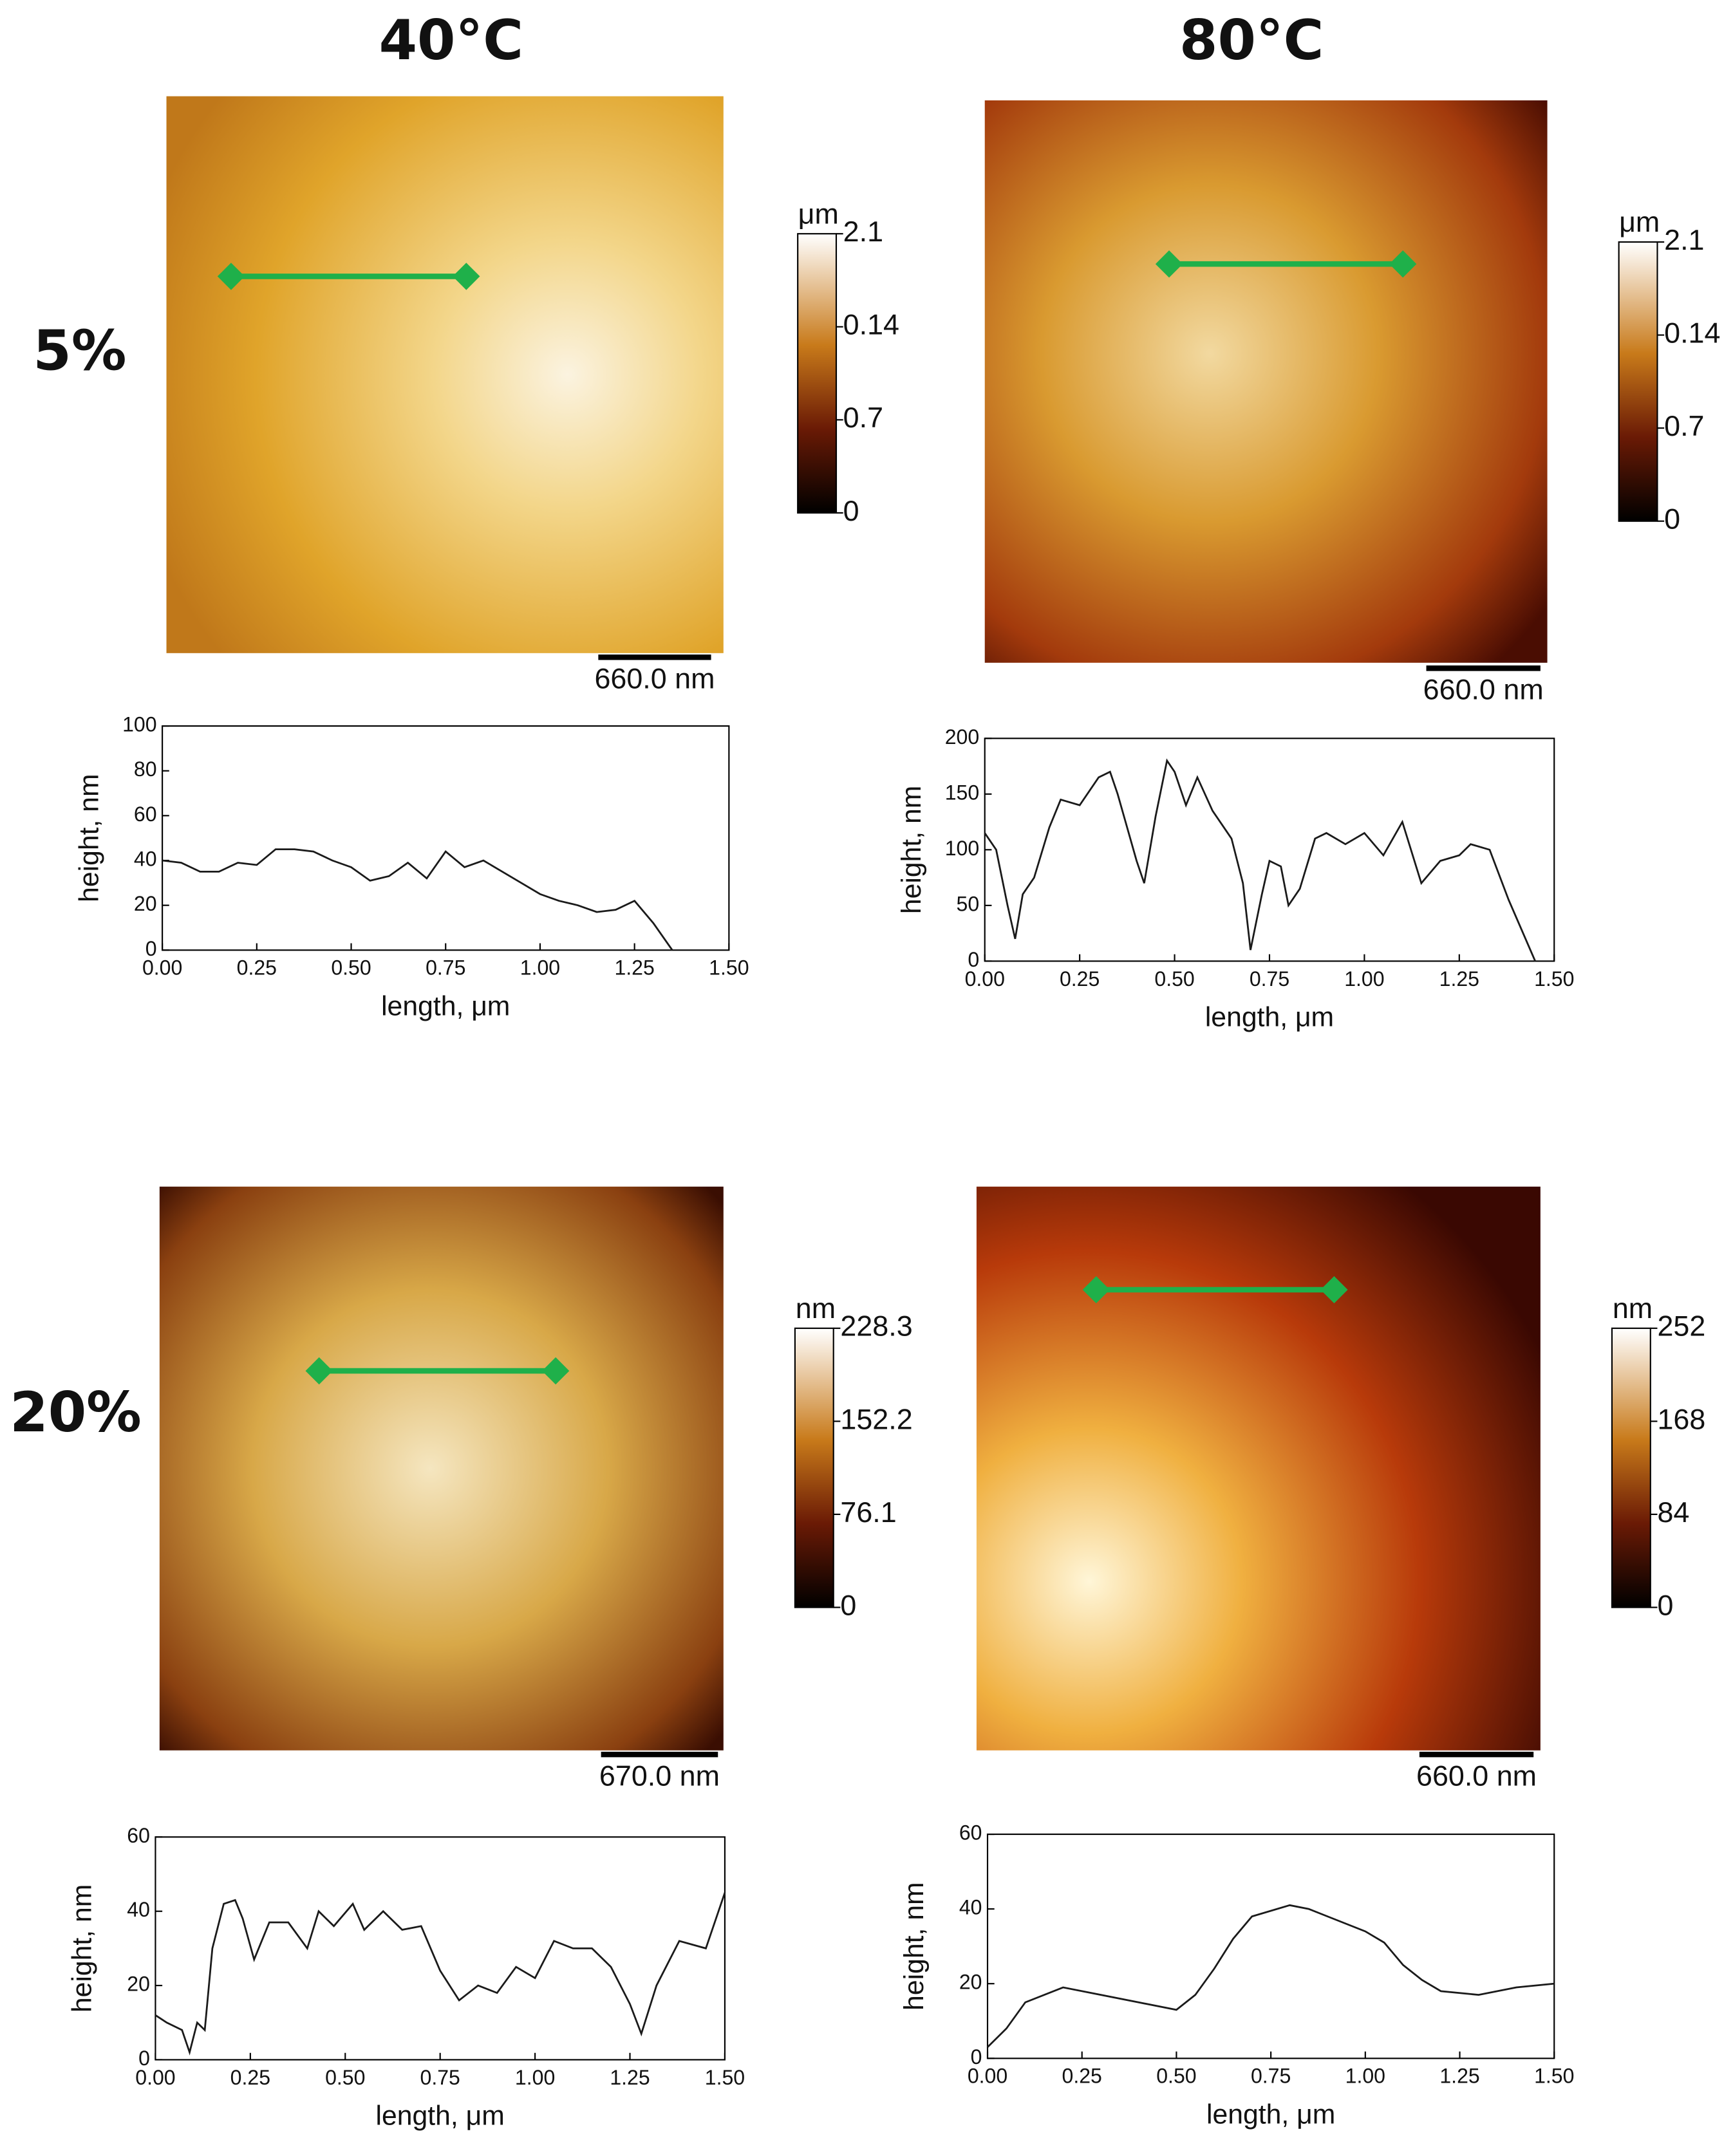  Describe the element at coordinates (659, 1775) in the screenshot. I see `scale-bar-label: 670.0 nm` at that location.